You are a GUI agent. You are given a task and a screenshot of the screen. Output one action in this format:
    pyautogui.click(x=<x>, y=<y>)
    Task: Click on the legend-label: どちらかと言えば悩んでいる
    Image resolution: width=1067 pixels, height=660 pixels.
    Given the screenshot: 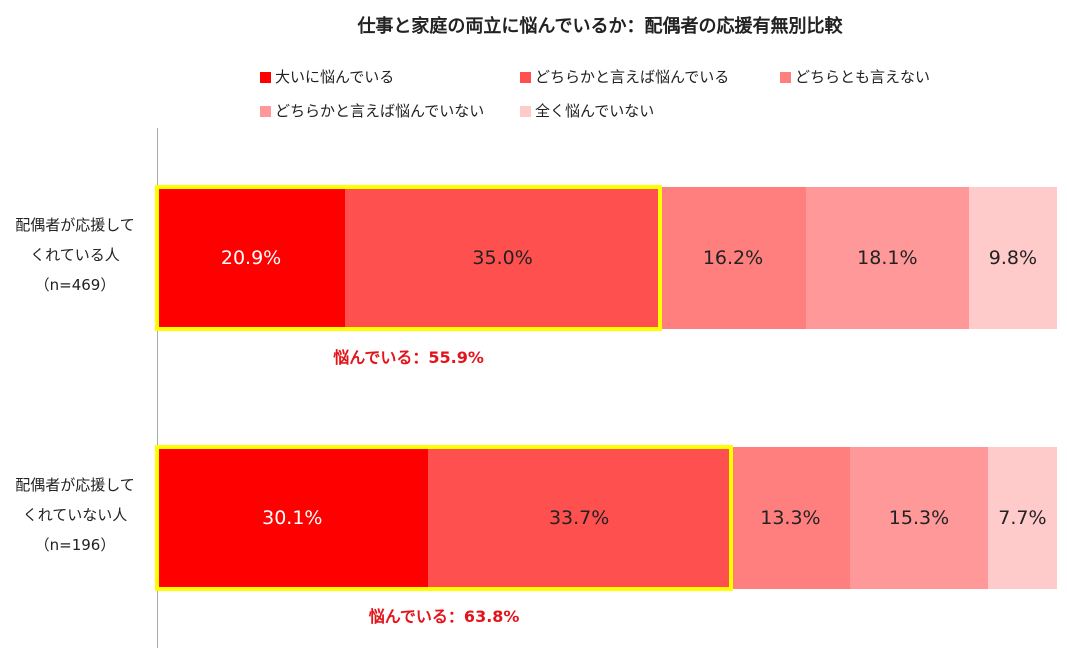 What is the action you would take?
    pyautogui.click(x=632, y=77)
    